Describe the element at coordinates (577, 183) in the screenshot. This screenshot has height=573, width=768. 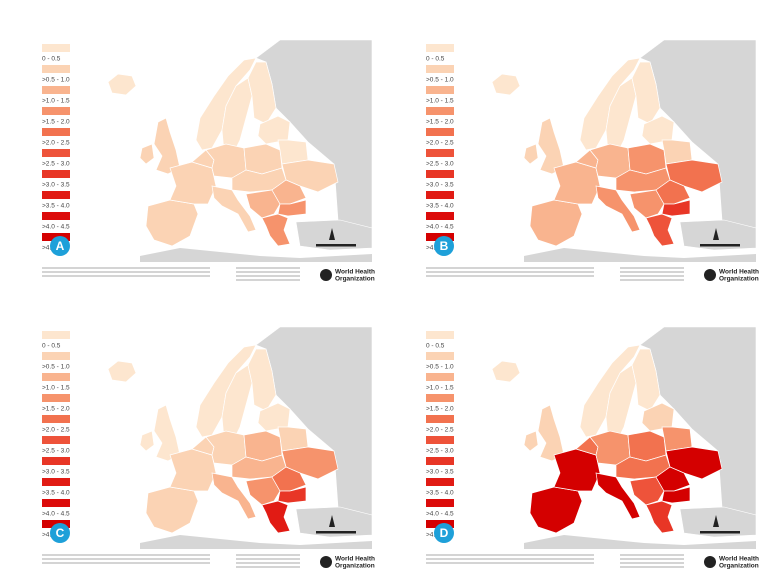
I see `country-france` at that location.